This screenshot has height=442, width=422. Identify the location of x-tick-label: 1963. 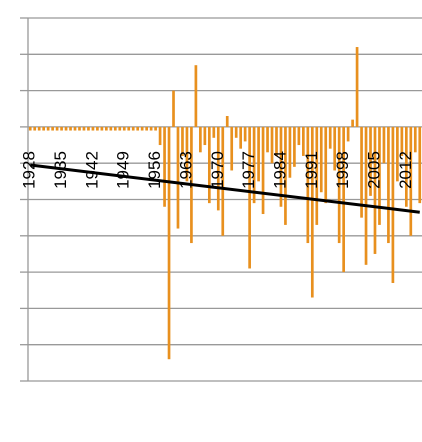
(185, 170).